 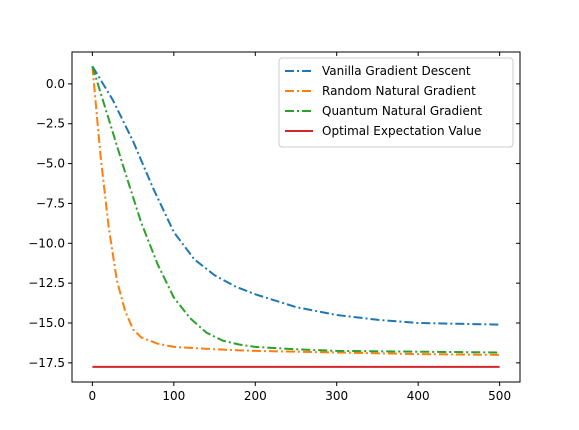 I want to click on y-tick-label: 0.0, so click(x=55, y=84).